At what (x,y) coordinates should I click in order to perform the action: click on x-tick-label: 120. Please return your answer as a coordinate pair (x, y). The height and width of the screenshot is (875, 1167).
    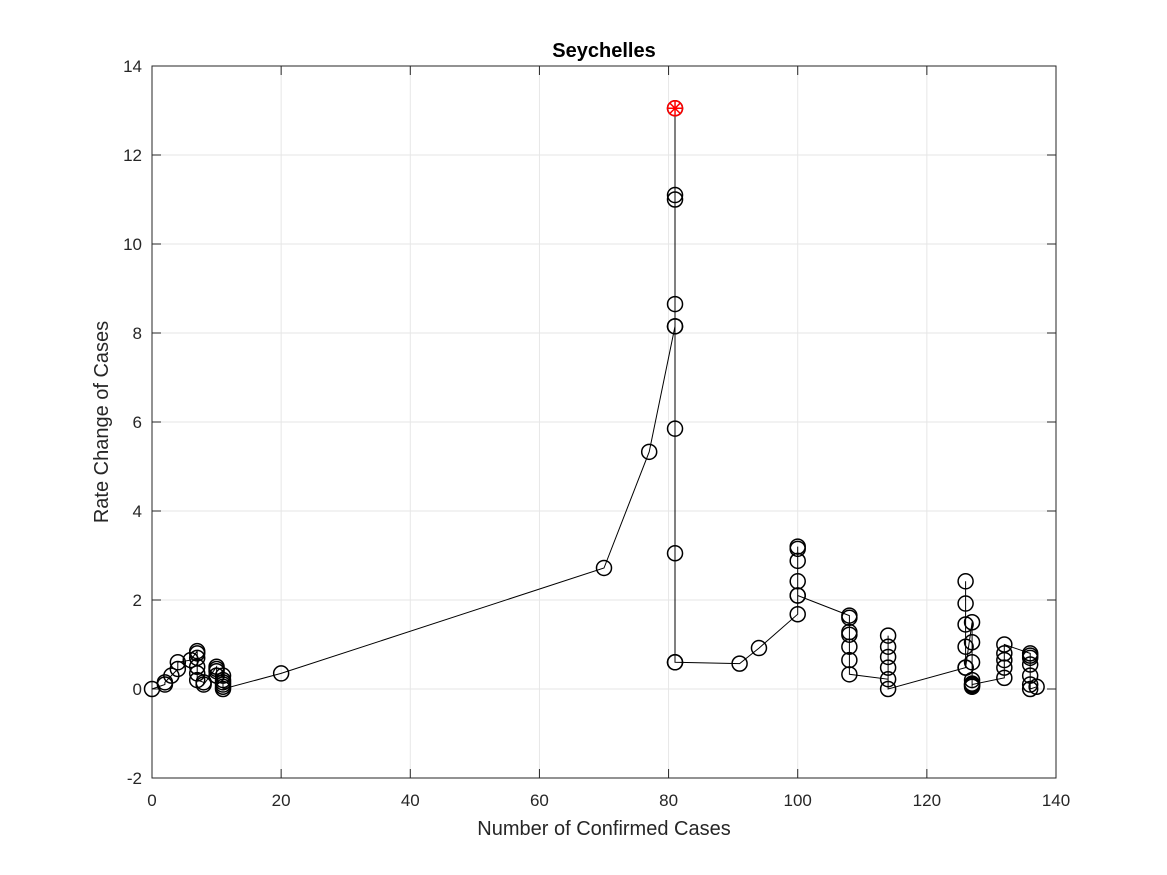
    Looking at the image, I should click on (927, 800).